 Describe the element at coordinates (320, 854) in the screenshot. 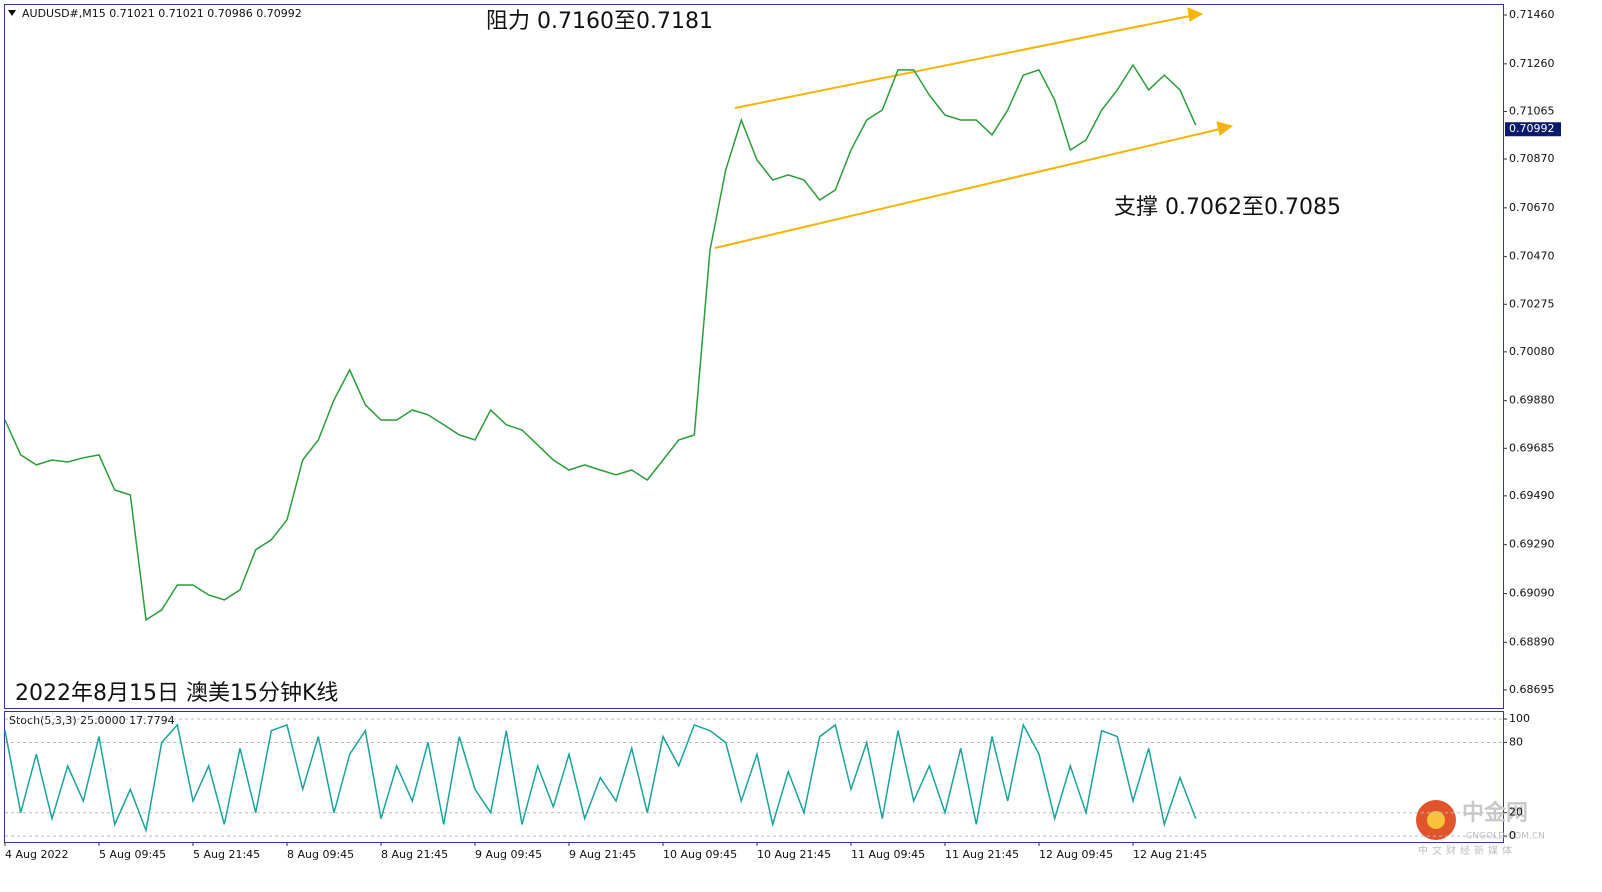

I see `x-tick-label: 8 Aug 09:45` at that location.